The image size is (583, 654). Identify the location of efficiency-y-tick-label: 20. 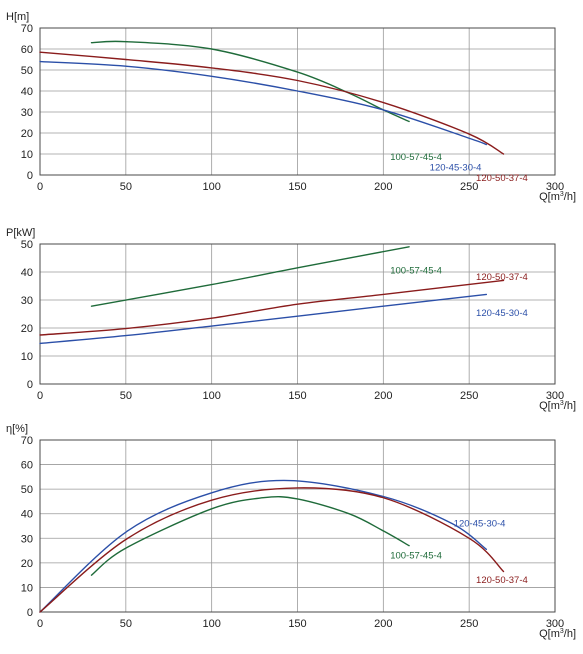
(27, 564).